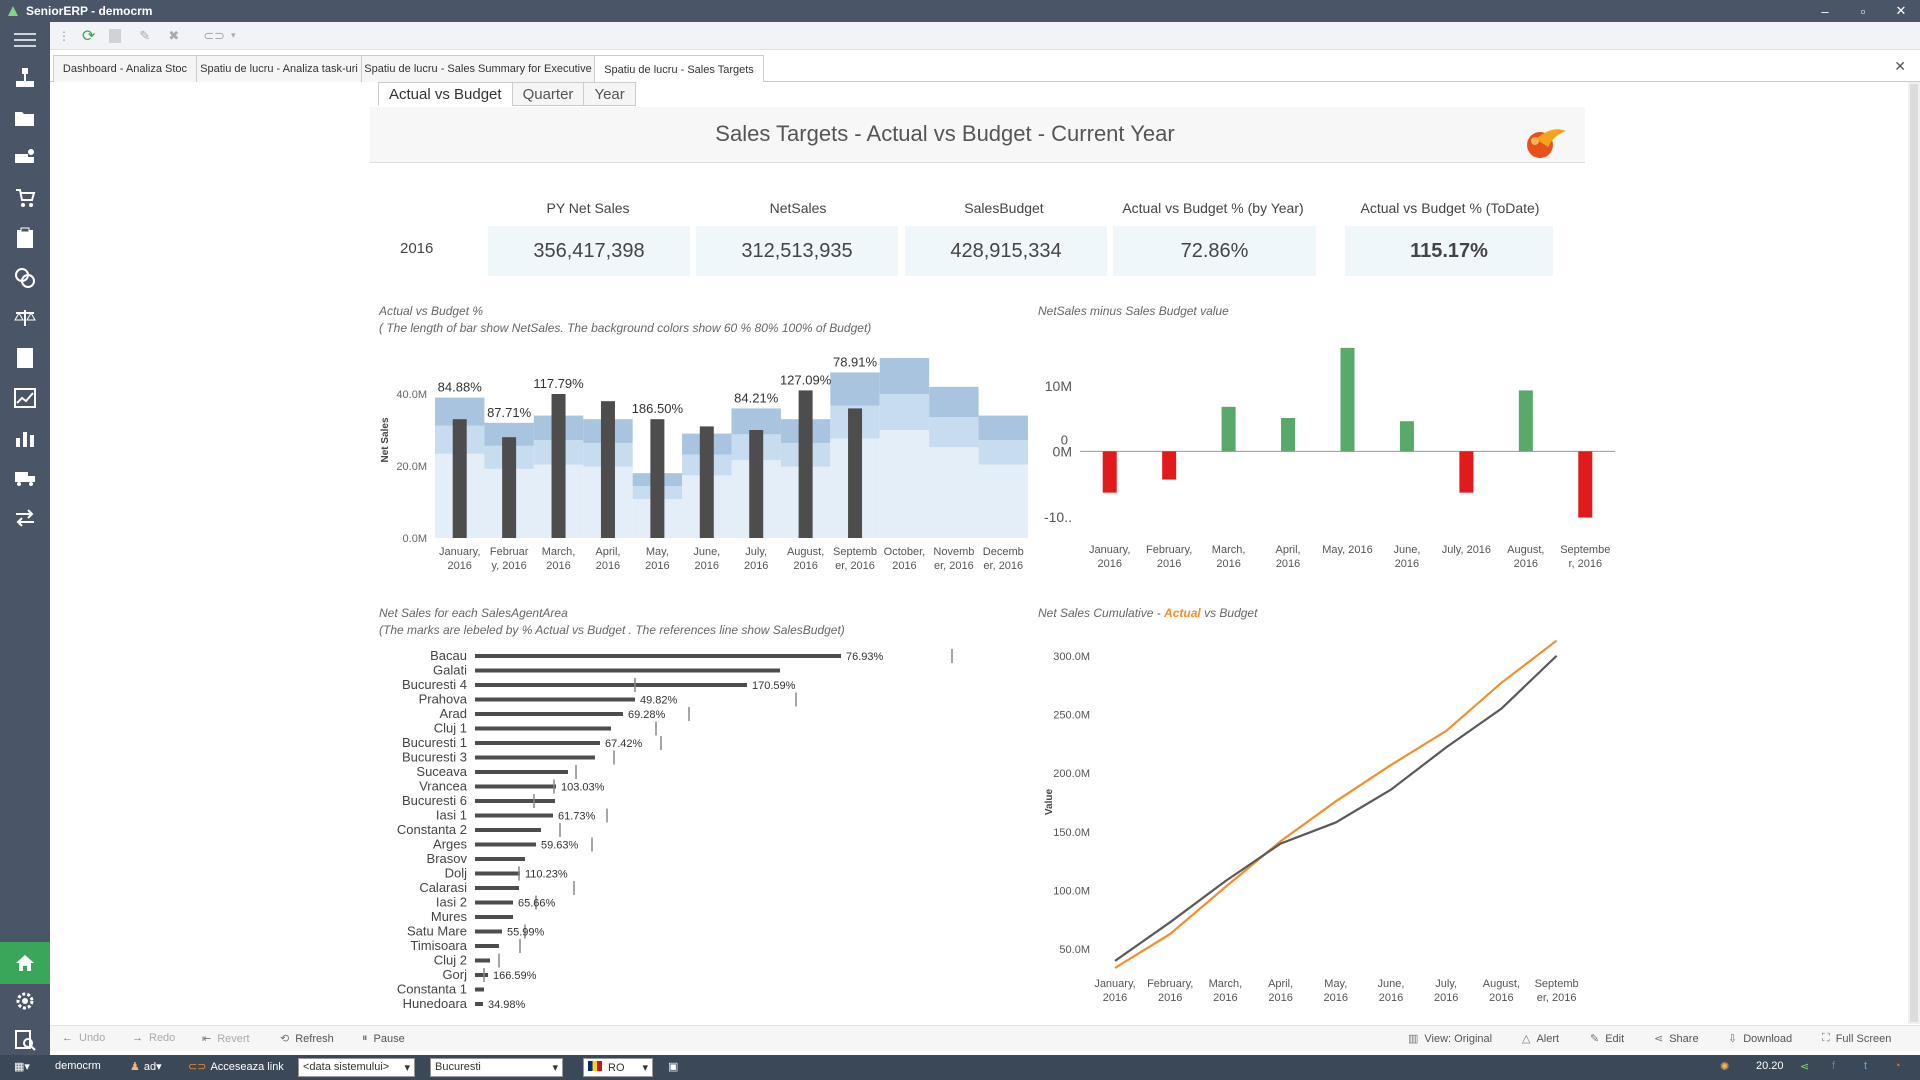 Image resolution: width=1920 pixels, height=1080 pixels. I want to click on chart2-xtick-label: May, 2016, so click(1347, 550).